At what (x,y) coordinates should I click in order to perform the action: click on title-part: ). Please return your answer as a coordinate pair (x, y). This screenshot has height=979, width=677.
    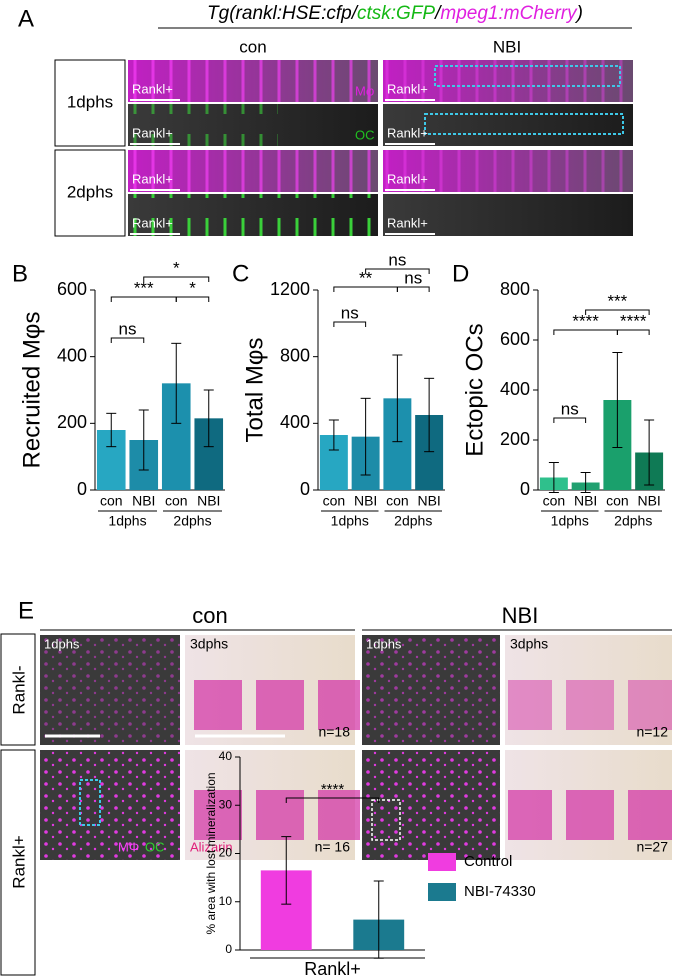
    Looking at the image, I should click on (579, 13).